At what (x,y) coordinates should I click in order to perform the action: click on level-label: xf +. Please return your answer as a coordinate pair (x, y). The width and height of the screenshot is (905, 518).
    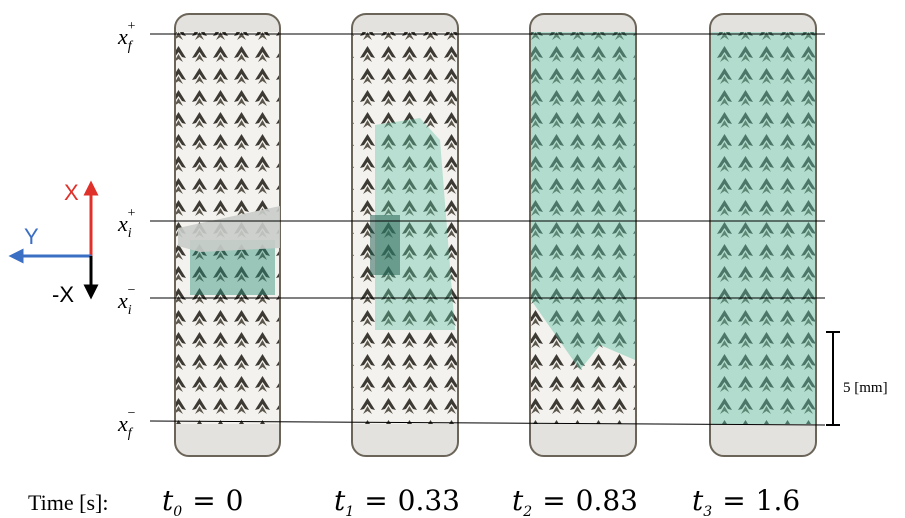
    Looking at the image, I should click on (126, 36).